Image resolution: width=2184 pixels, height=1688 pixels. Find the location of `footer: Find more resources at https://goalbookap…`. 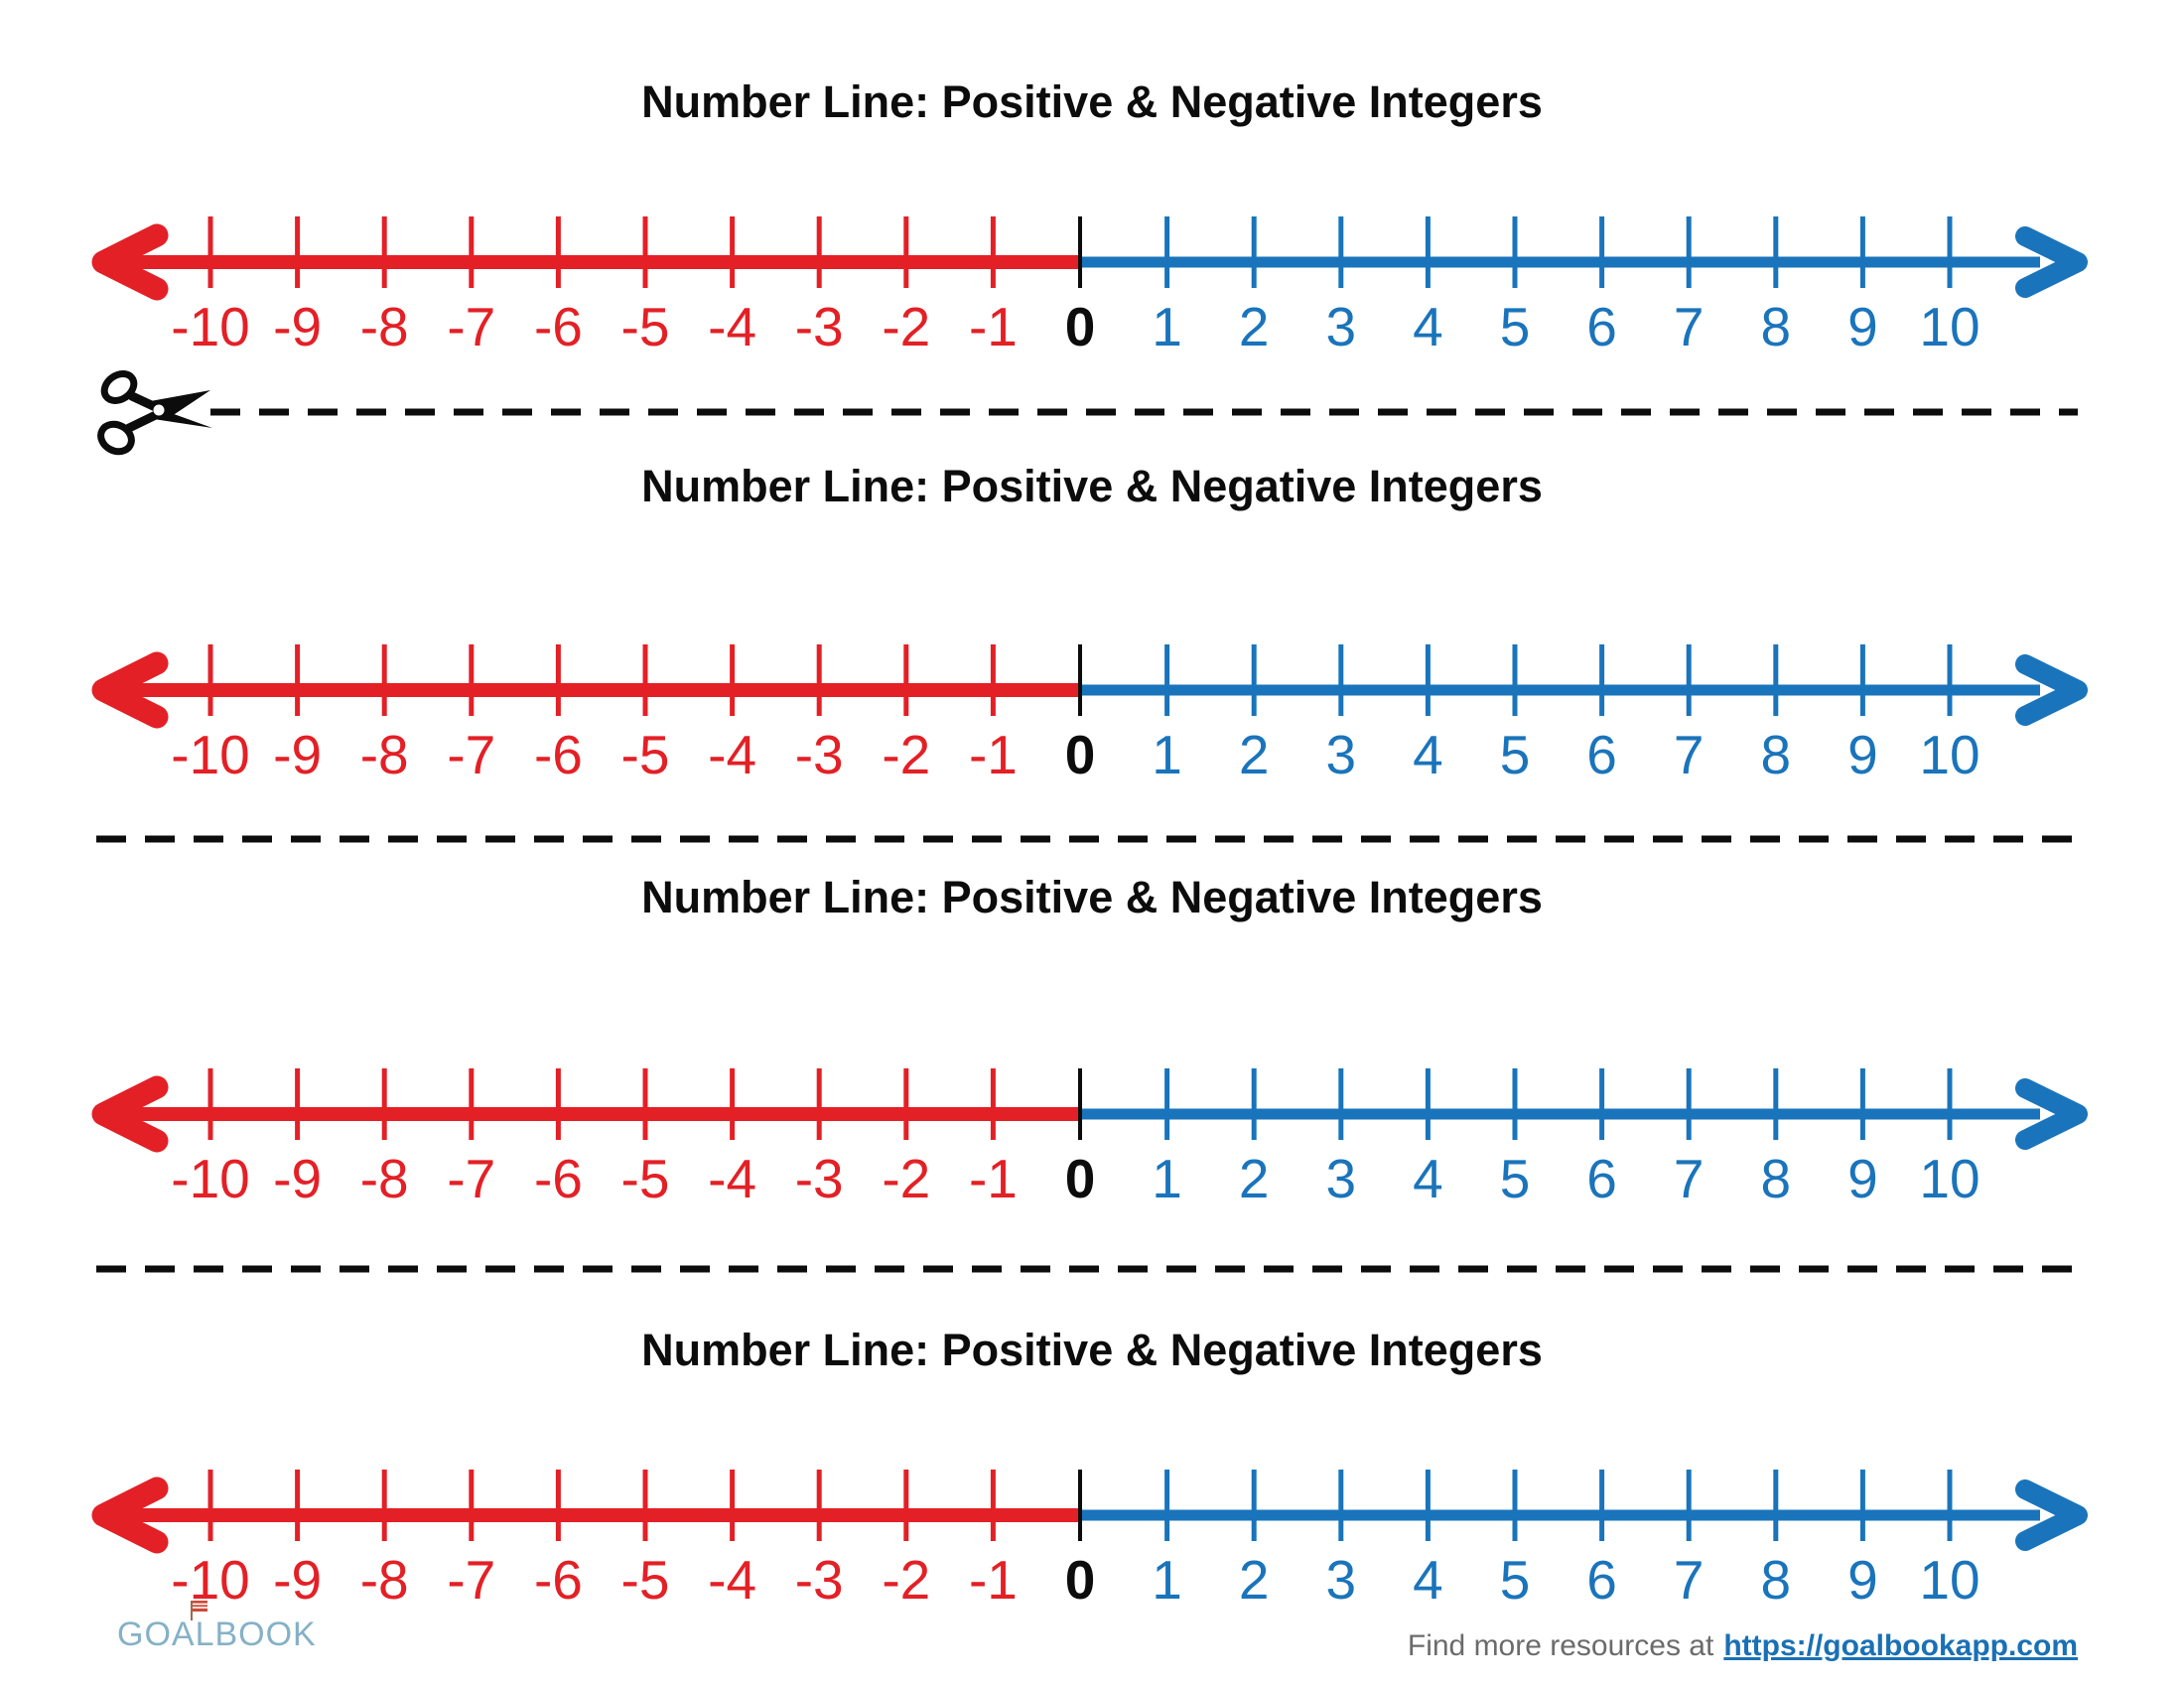

footer: Find more resources at https://goalbookap… is located at coordinates (1743, 1646).